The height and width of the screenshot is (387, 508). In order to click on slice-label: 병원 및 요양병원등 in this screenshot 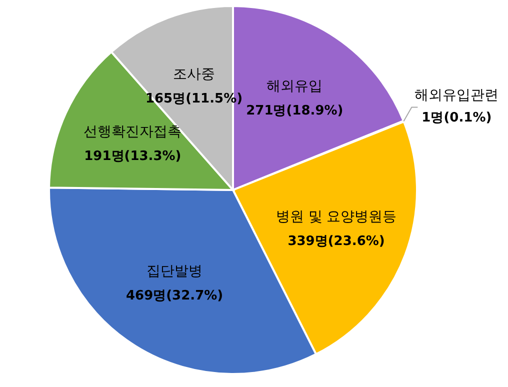, I will do `click(336, 216)`.